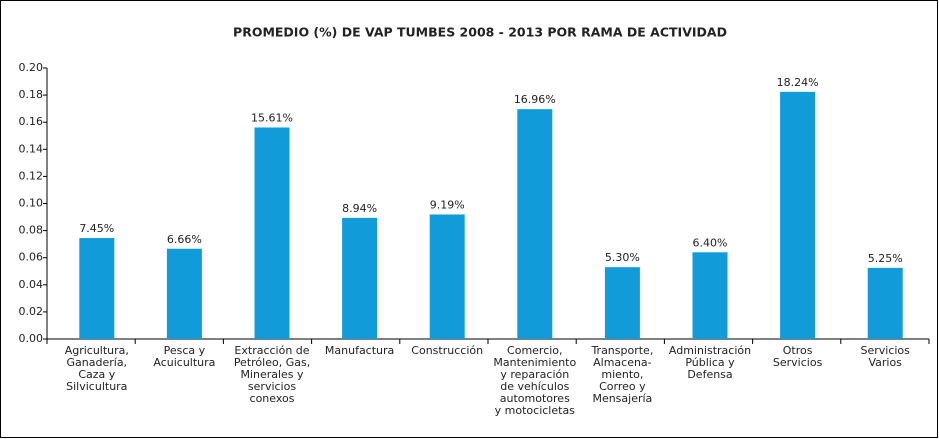 The width and height of the screenshot is (939, 439). I want to click on x-tick-label: Manufactura, so click(359, 350).